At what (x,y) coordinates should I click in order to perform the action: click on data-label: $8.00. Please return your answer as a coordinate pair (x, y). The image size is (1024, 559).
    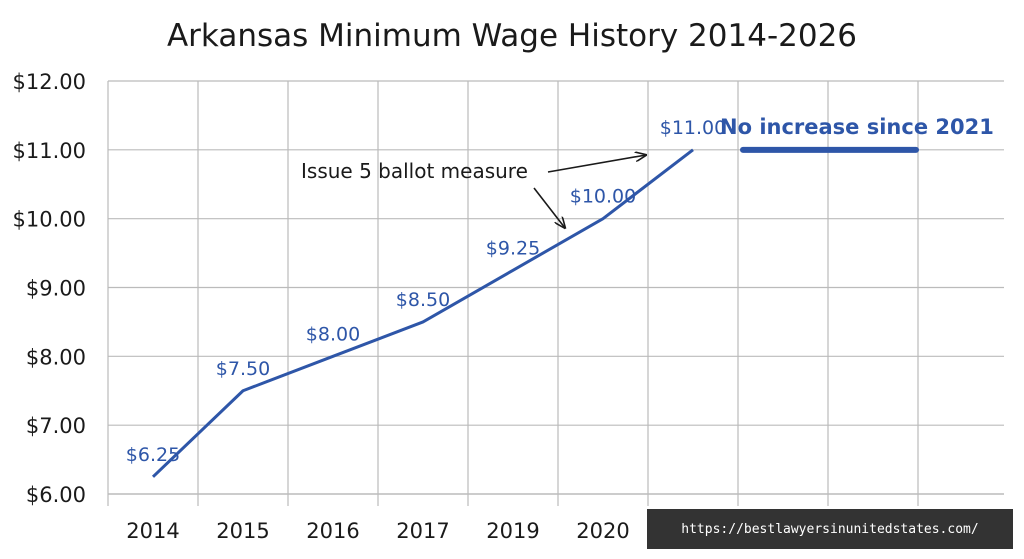
    Looking at the image, I should click on (333, 334).